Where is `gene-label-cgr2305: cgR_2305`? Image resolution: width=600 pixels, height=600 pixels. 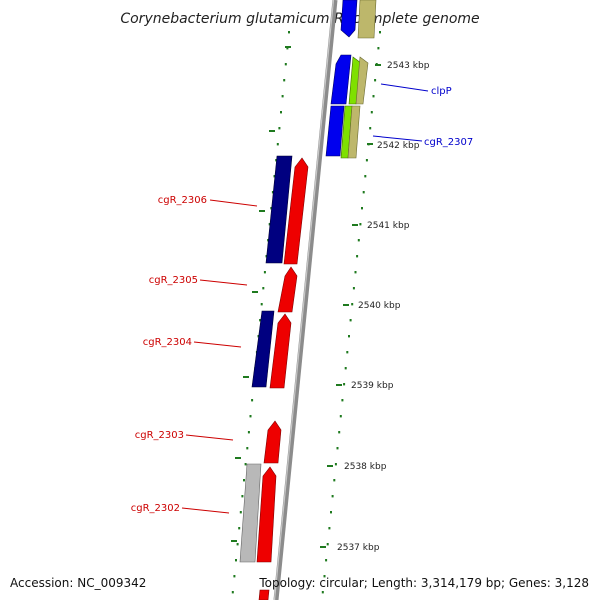
gene-label-cgr2305: cgR_2305 is located at coordinates (173, 280).